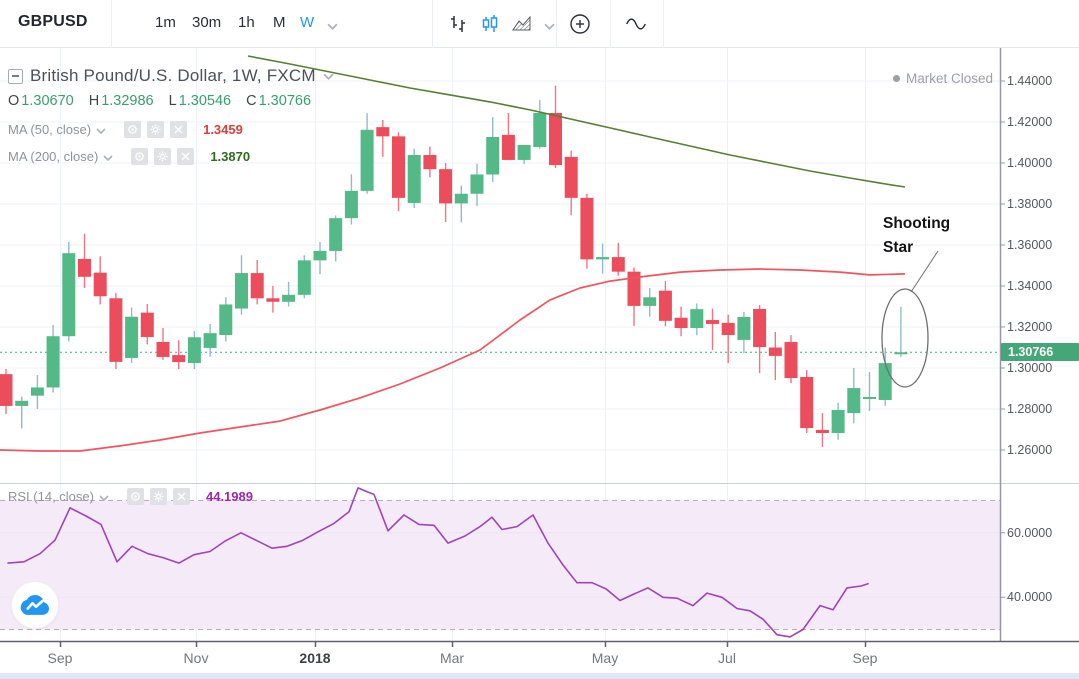 The image size is (1079, 679). I want to click on symbol-menu-chevron-icon, so click(328, 76).